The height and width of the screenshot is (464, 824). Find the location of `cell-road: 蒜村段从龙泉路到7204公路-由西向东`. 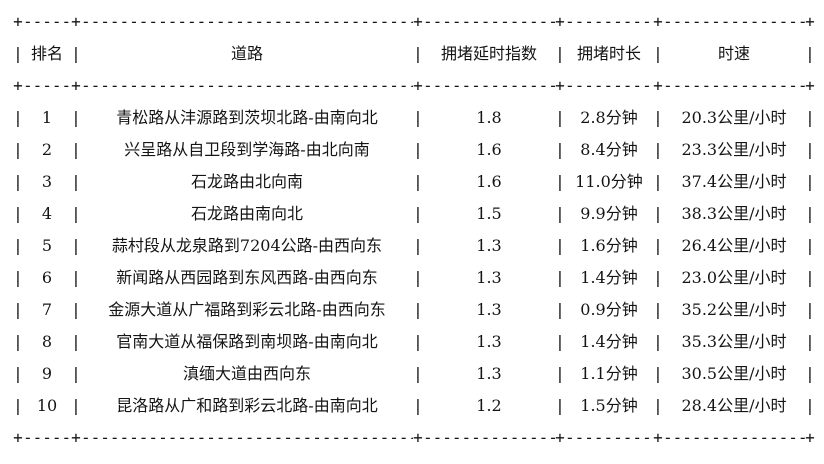

cell-road: 蒜村段从龙泉路到7204公路-由西向东 is located at coordinates (247, 245).